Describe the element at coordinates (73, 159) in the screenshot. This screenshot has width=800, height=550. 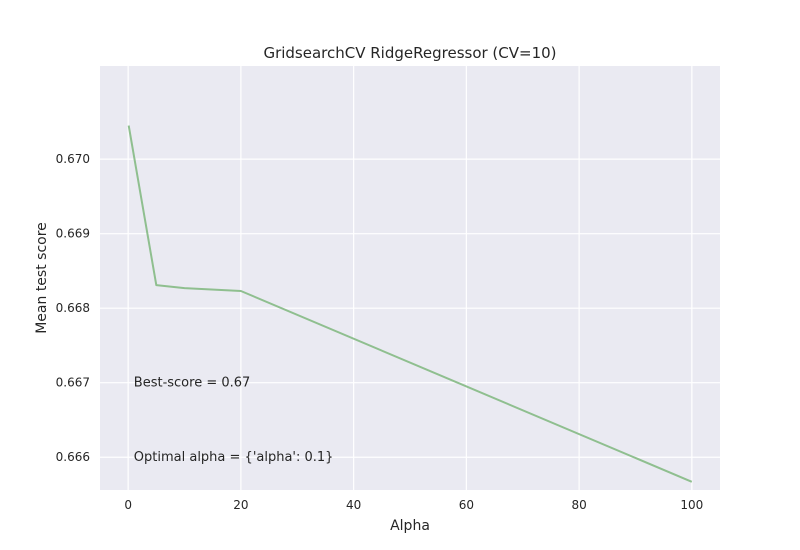
I see `y-tick-label: 0.670` at that location.